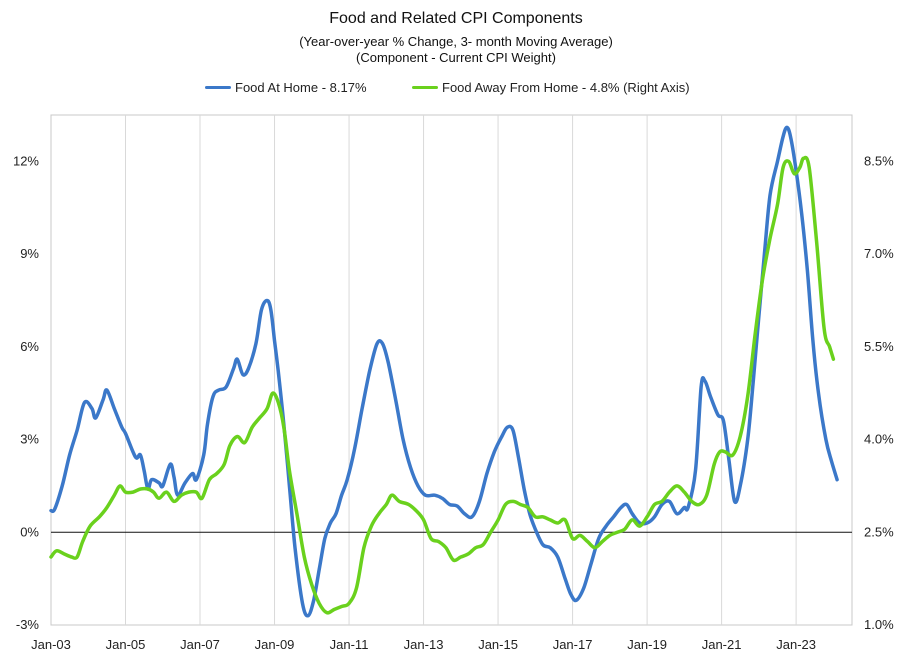  Describe the element at coordinates (29, 253) in the screenshot. I see `y-left-tick-label: 9%` at that location.